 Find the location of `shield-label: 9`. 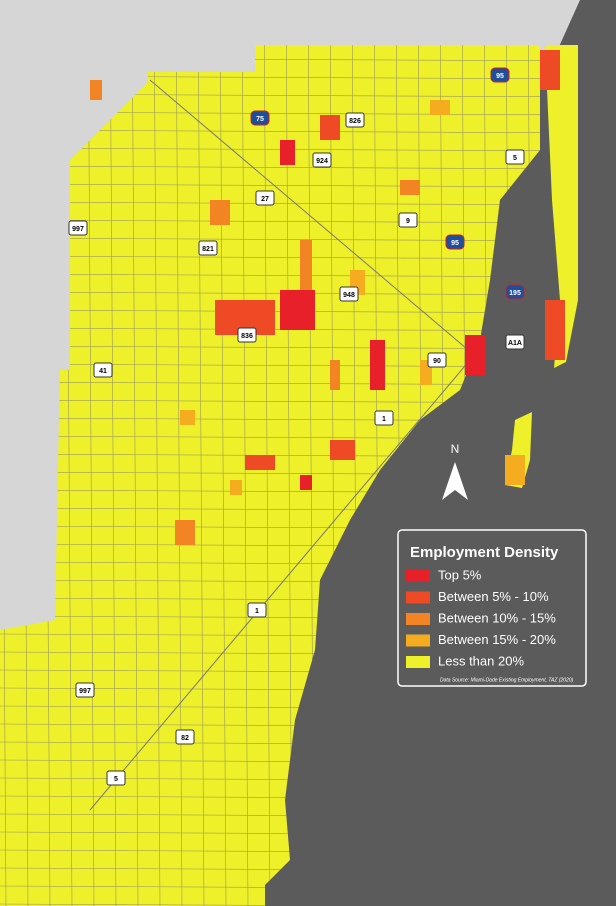

shield-label: 9 is located at coordinates (408, 221).